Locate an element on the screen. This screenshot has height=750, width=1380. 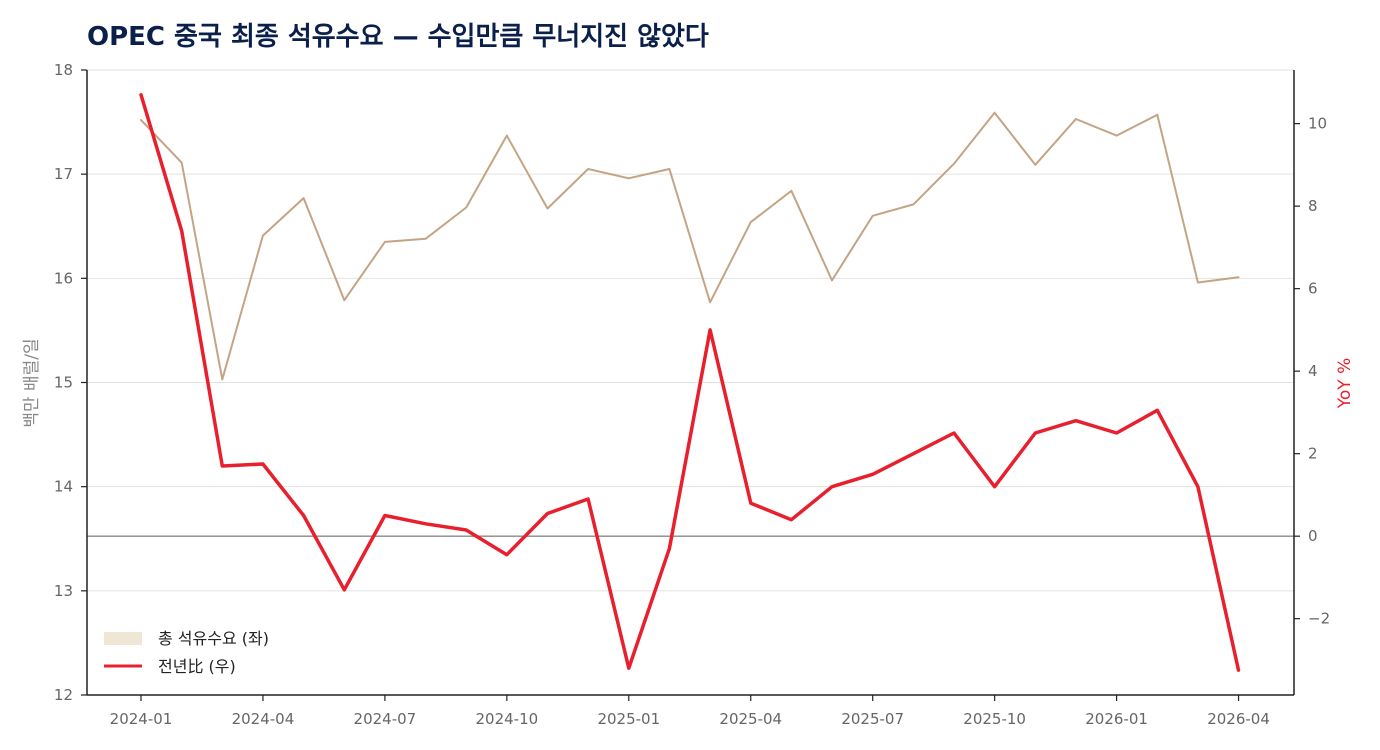
y-left-tick-label: 13 is located at coordinates (63, 591).